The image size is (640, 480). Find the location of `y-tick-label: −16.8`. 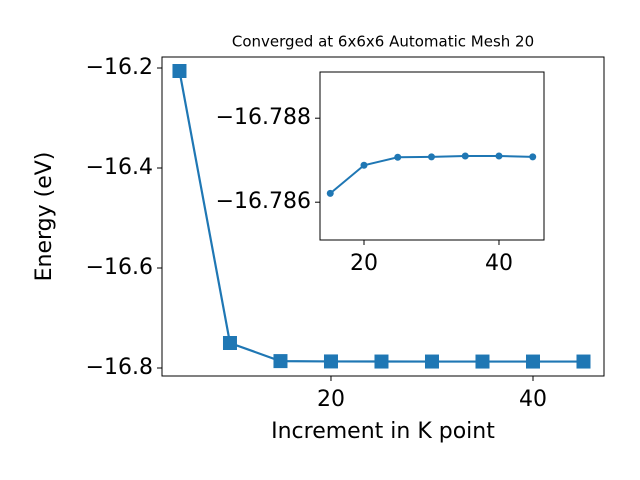

y-tick-label: −16.8 is located at coordinates (119, 367).